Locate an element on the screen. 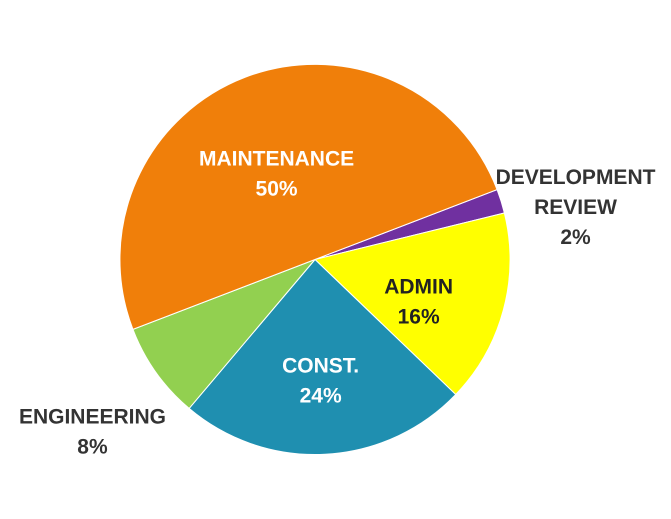 Image resolution: width=671 pixels, height=519 pixels. slice-label: CONST. is located at coordinates (321, 366).